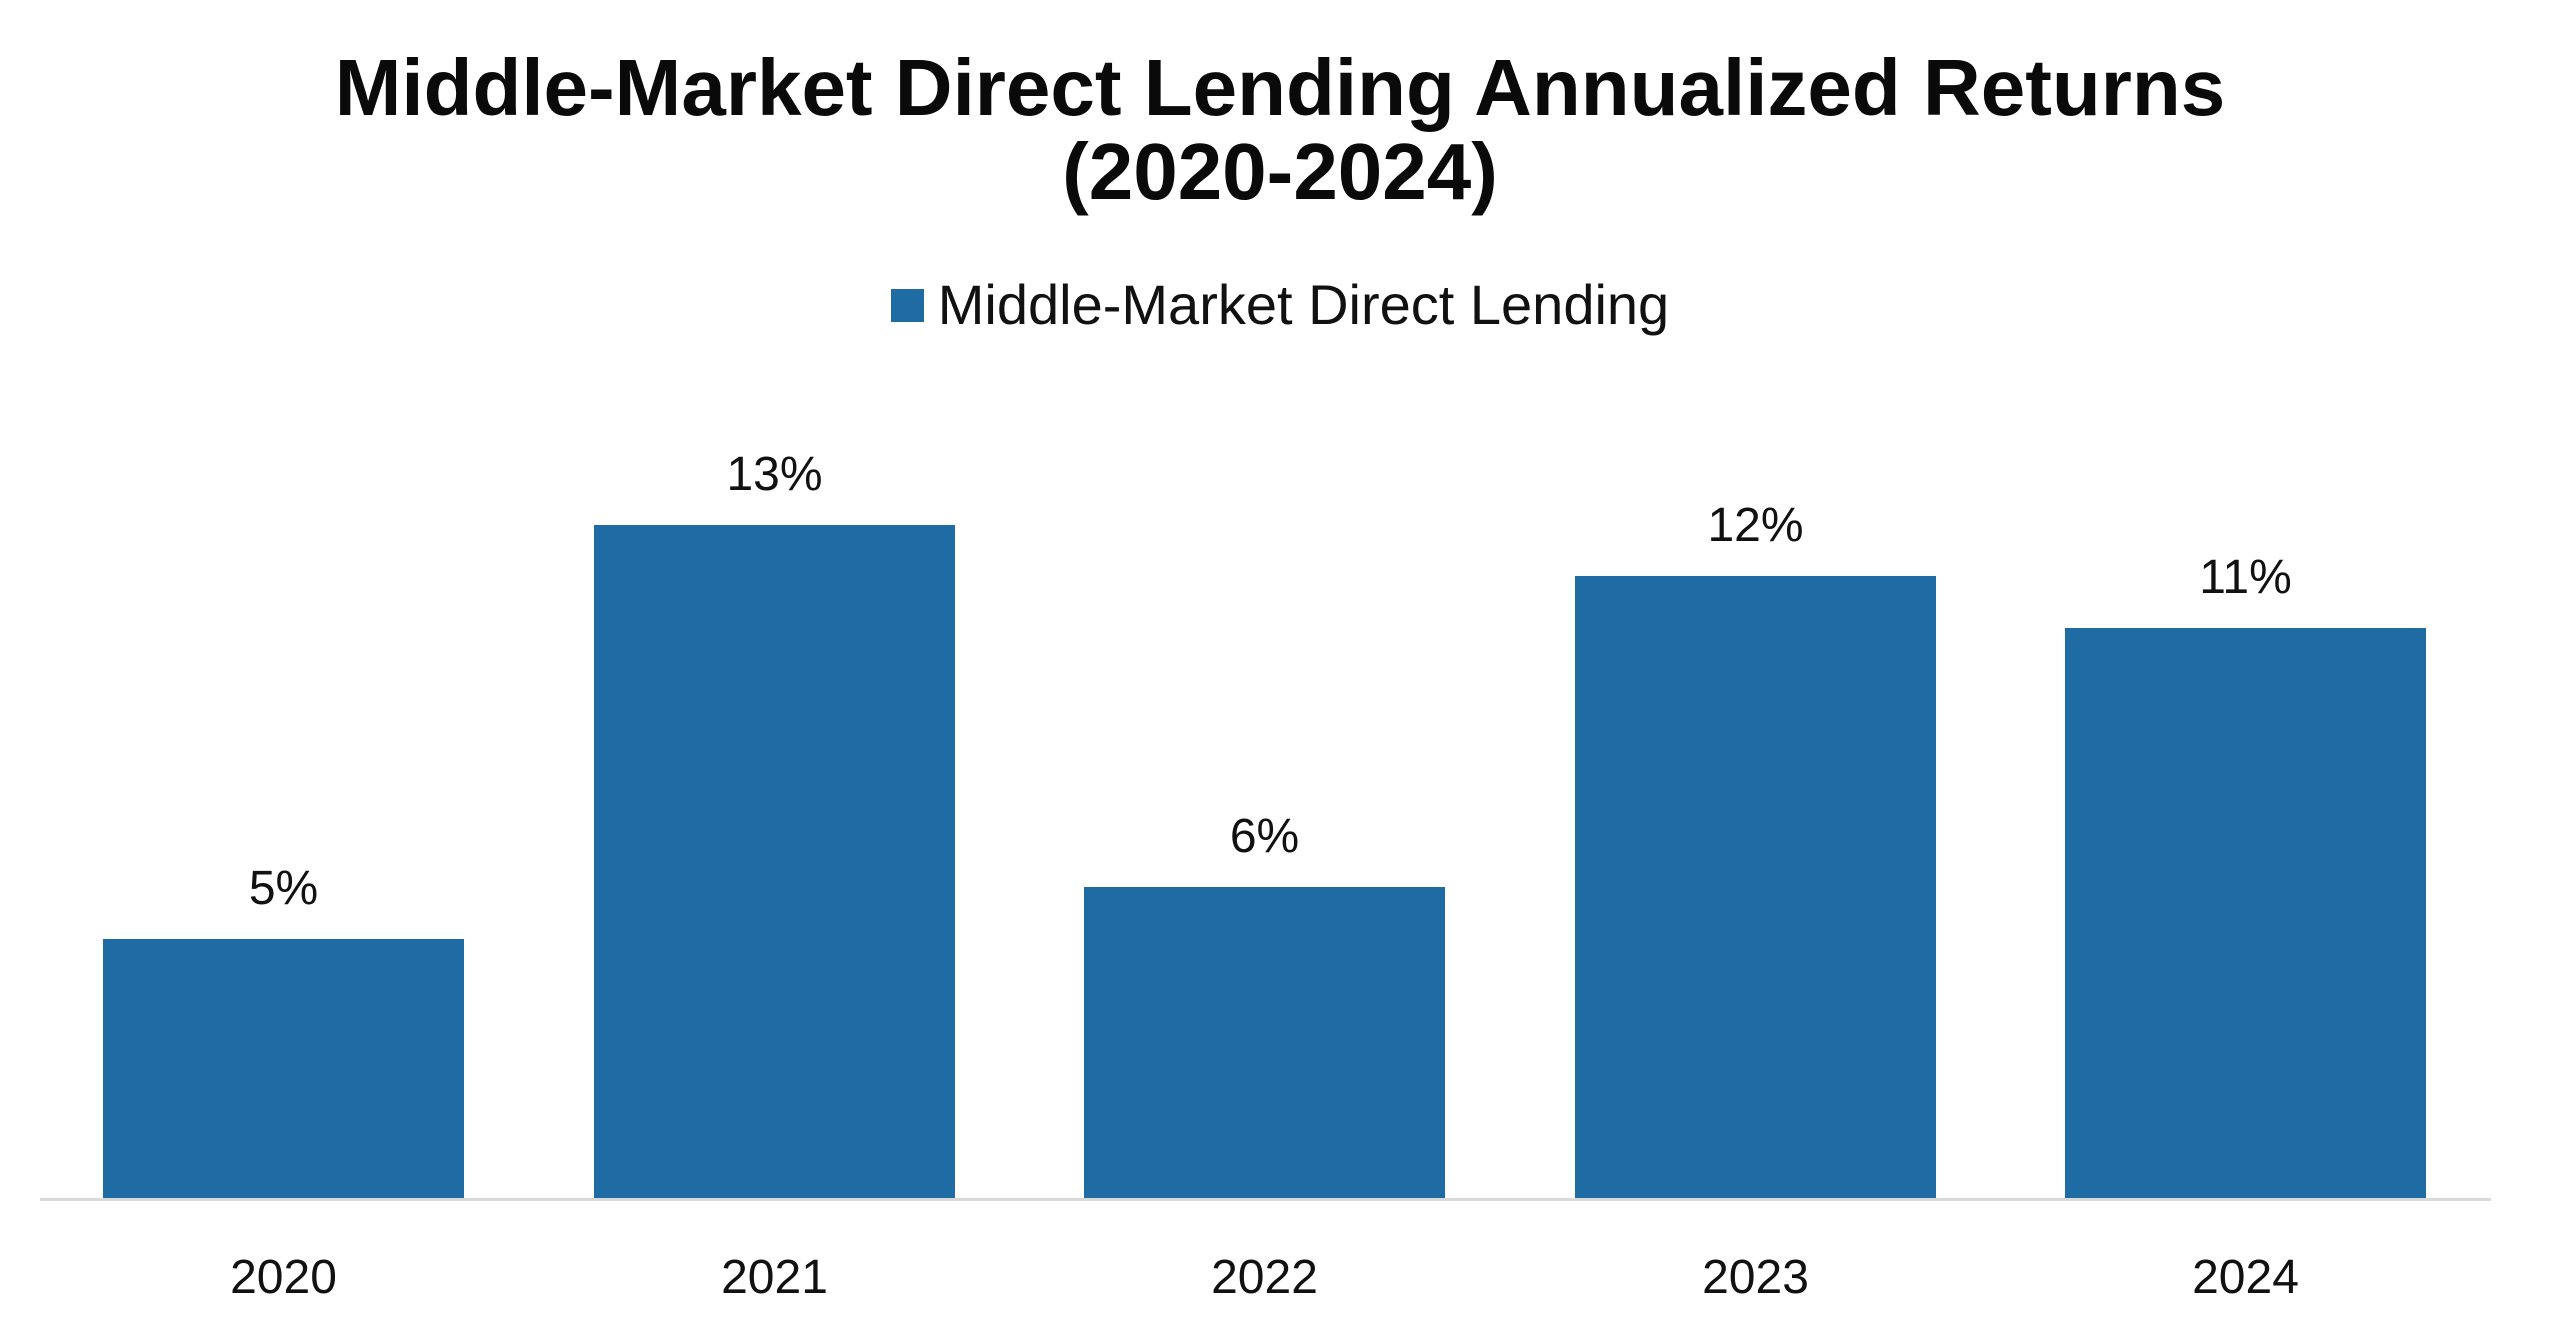 The height and width of the screenshot is (1335, 2560). I want to click on legend-swatch-icon, so click(907, 305).